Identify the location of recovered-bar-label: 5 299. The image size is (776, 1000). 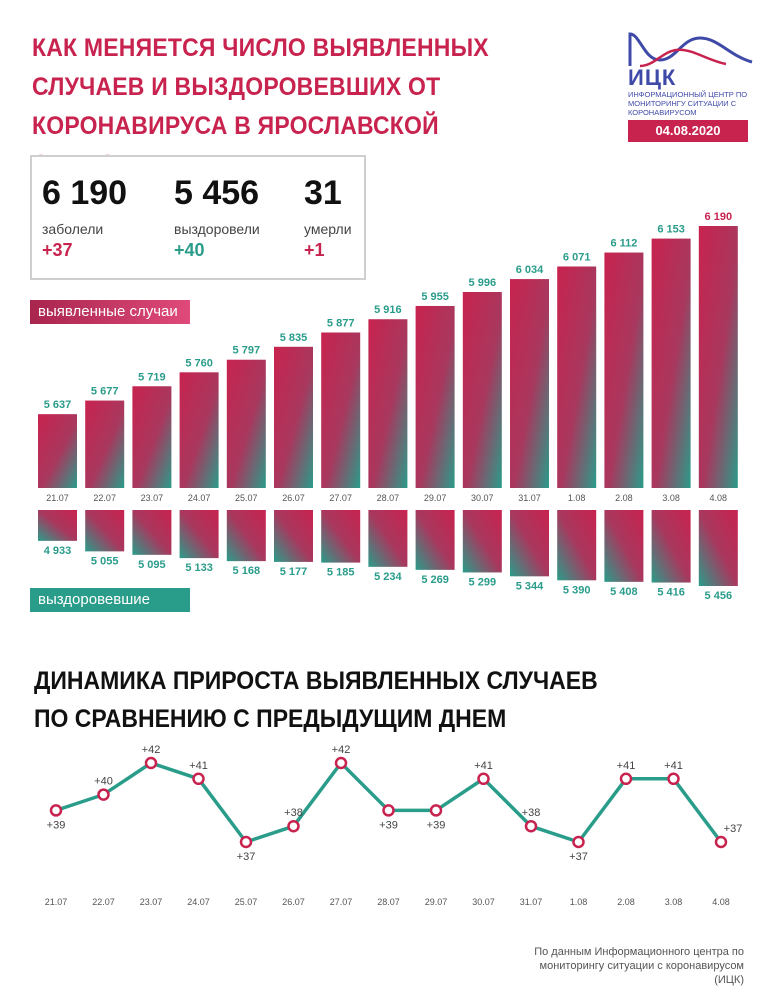
(483, 582).